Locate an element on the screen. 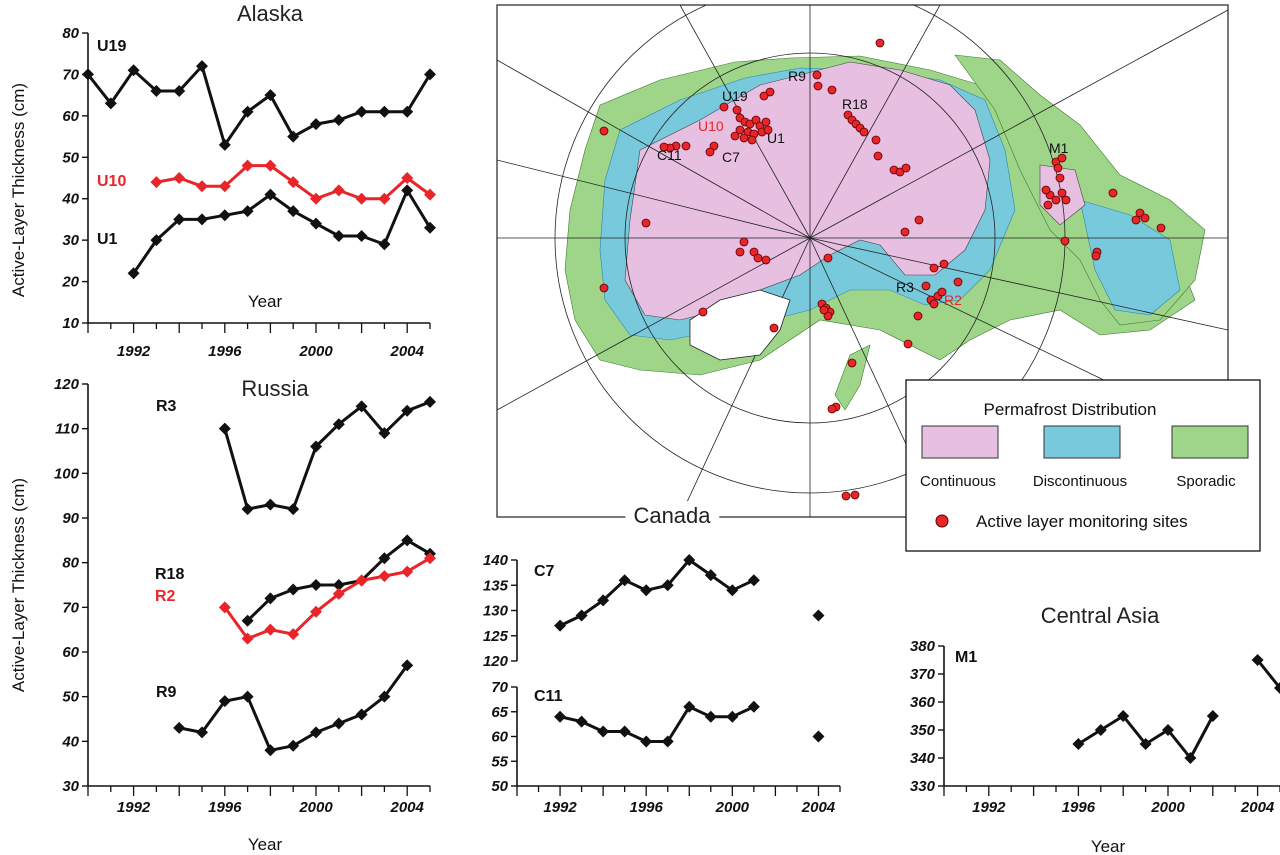 The image size is (1280, 855). x-axis-title: Year is located at coordinates (265, 844).